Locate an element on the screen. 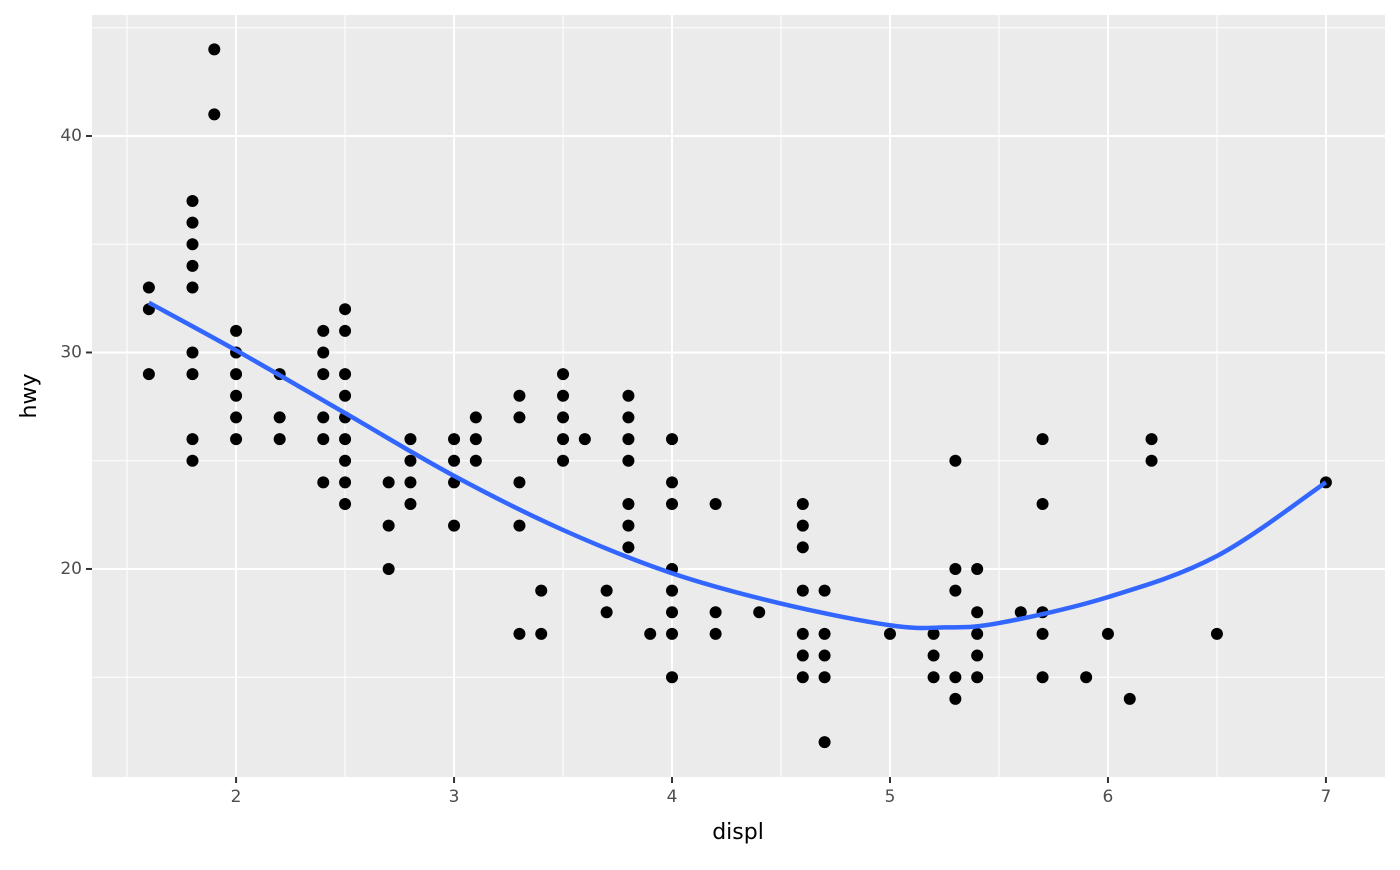 The width and height of the screenshot is (1400, 870). y-tick-label: 30 is located at coordinates (71, 352).